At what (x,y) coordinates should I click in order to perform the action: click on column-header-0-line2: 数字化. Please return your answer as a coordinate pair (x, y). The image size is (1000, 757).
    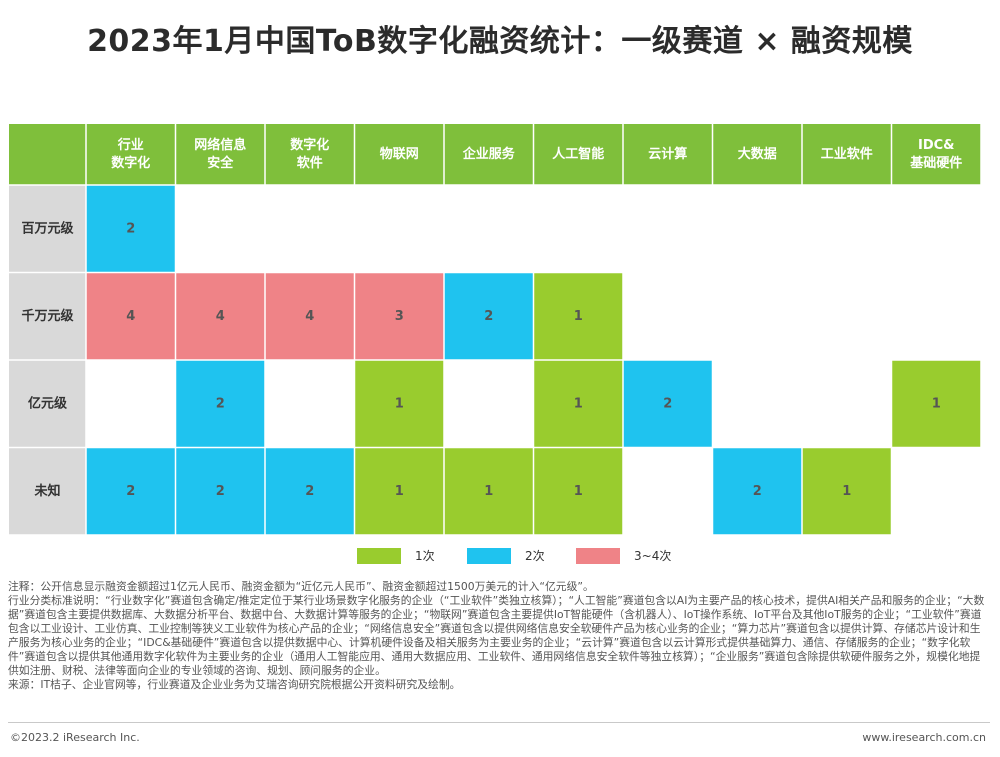
    Looking at the image, I should click on (130, 163).